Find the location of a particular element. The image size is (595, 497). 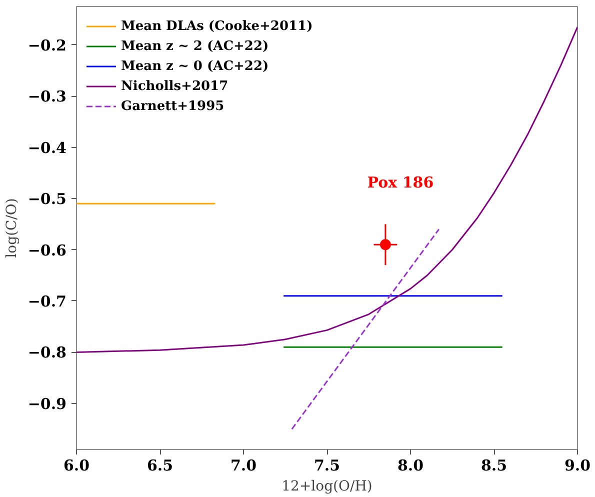

x-tick-label: 6.5 is located at coordinates (160, 465).